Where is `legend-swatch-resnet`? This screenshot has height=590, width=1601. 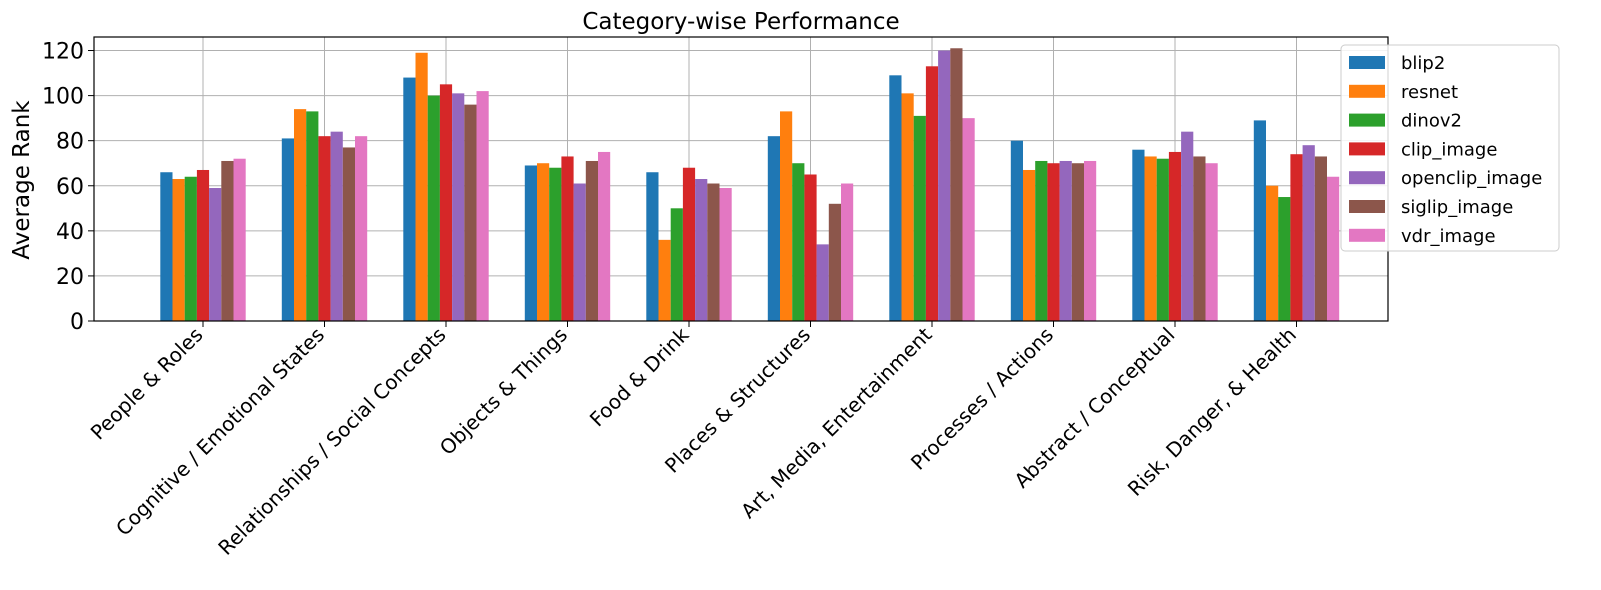 legend-swatch-resnet is located at coordinates (1367, 91).